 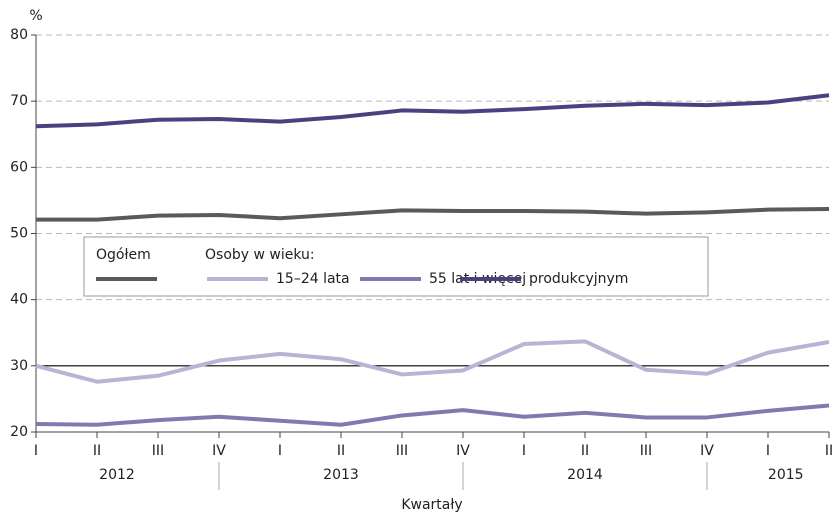 What do you see at coordinates (19, 432) in the screenshot?
I see `y-tick-label: 20` at bounding box center [19, 432].